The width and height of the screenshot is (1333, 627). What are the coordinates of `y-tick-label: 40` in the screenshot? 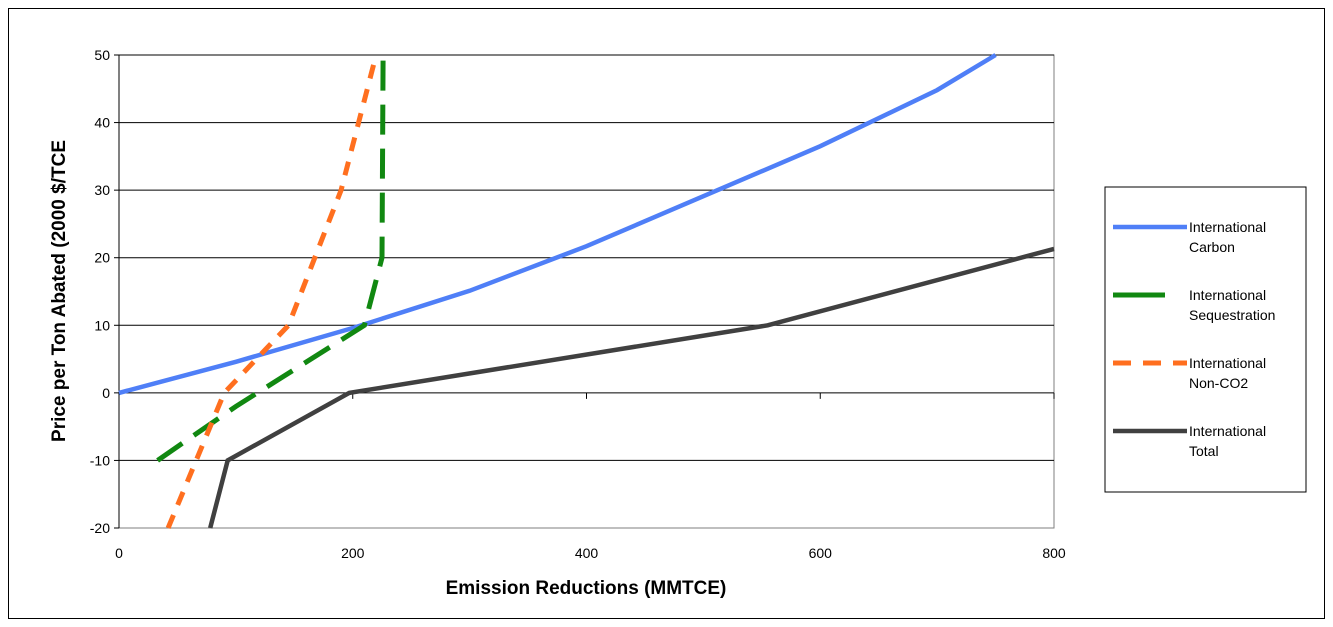 It's located at (102, 123).